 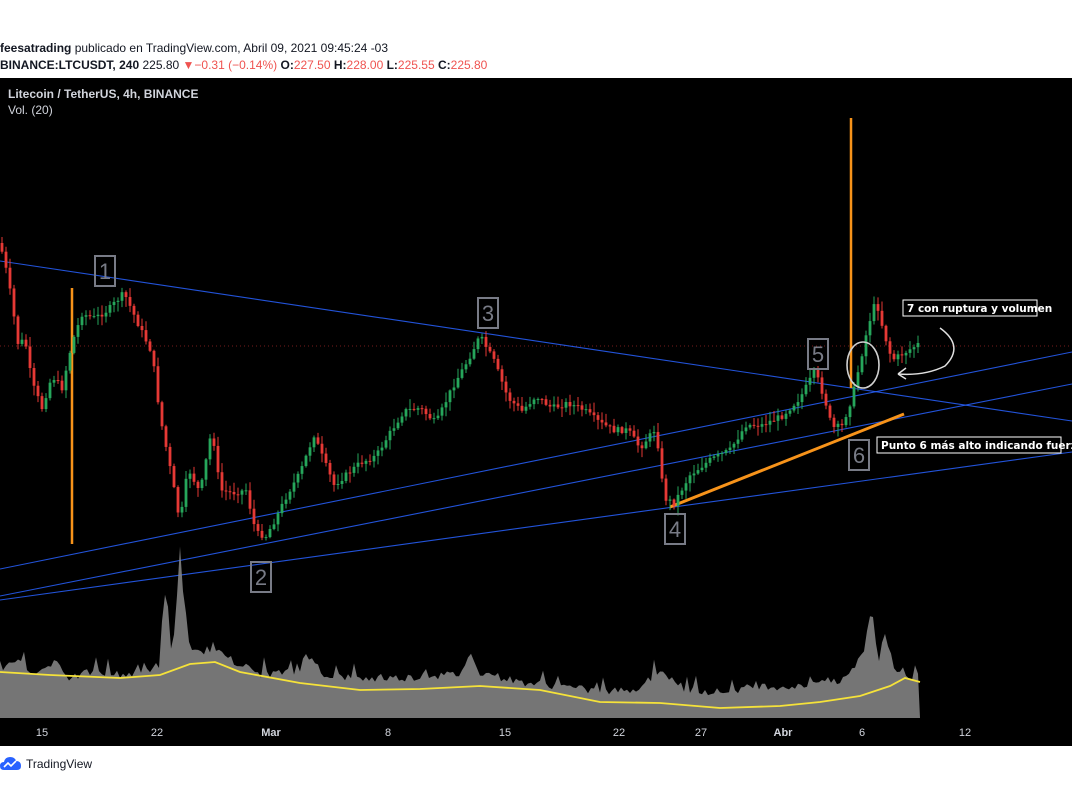 What do you see at coordinates (105, 271) in the screenshot?
I see `wave-label-1: 1` at bounding box center [105, 271].